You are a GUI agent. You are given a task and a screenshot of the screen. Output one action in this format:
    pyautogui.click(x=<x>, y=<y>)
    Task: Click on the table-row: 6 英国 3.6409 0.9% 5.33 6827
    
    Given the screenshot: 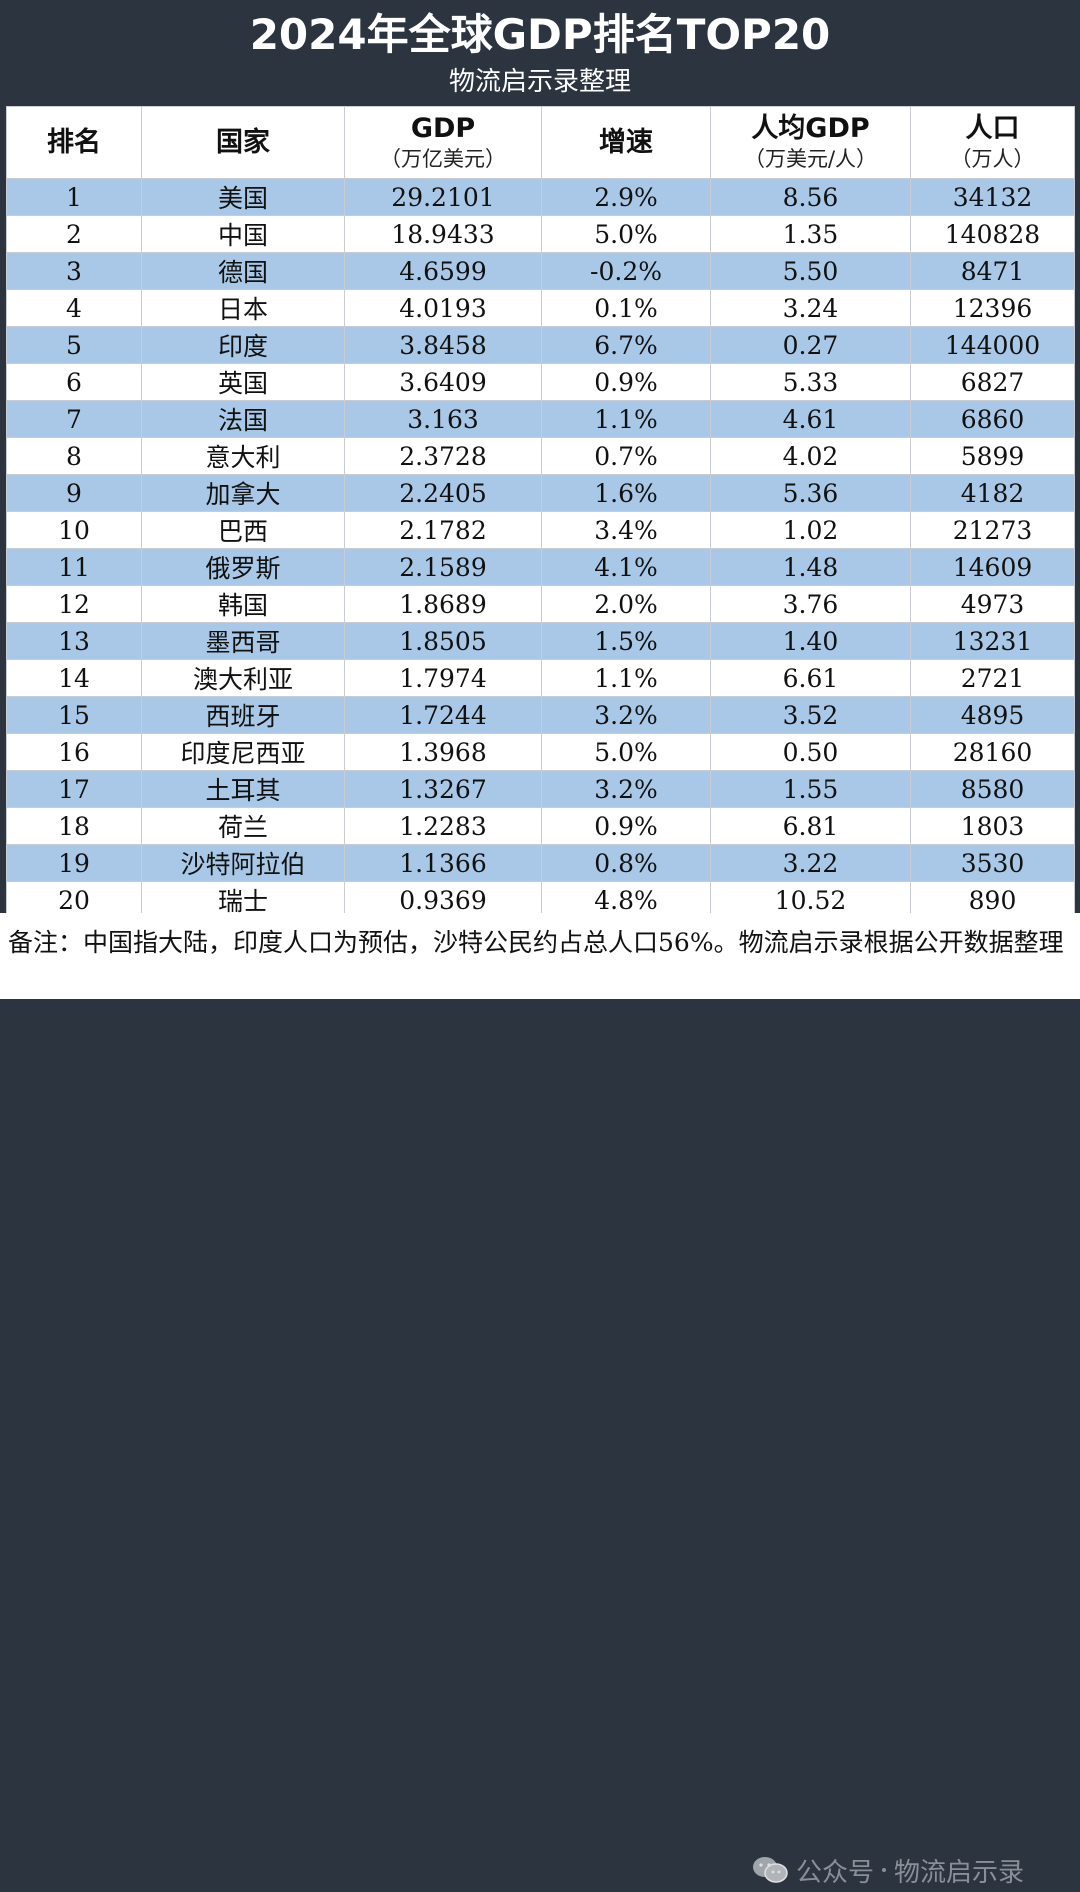 What is the action you would take?
    pyautogui.click(x=540, y=382)
    